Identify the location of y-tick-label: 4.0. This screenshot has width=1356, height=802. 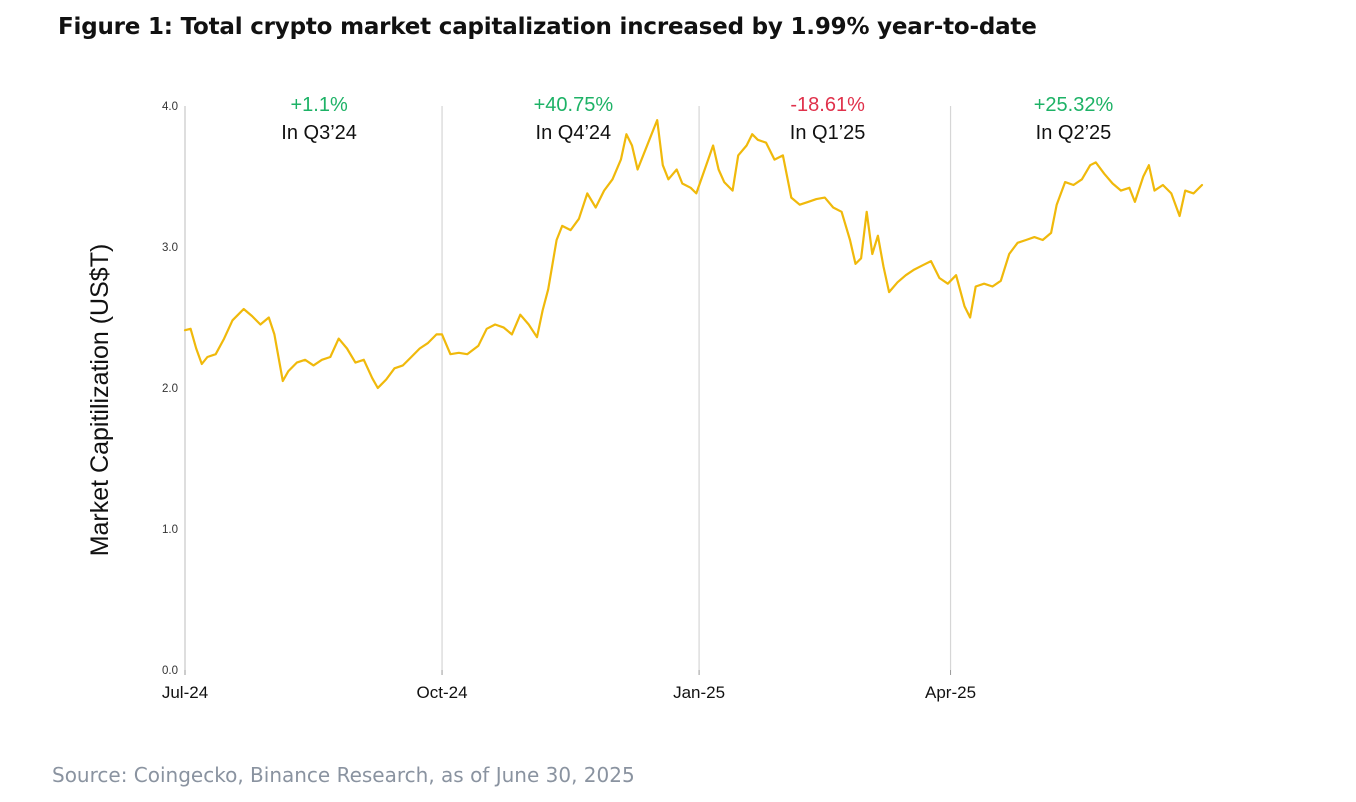
(170, 107).